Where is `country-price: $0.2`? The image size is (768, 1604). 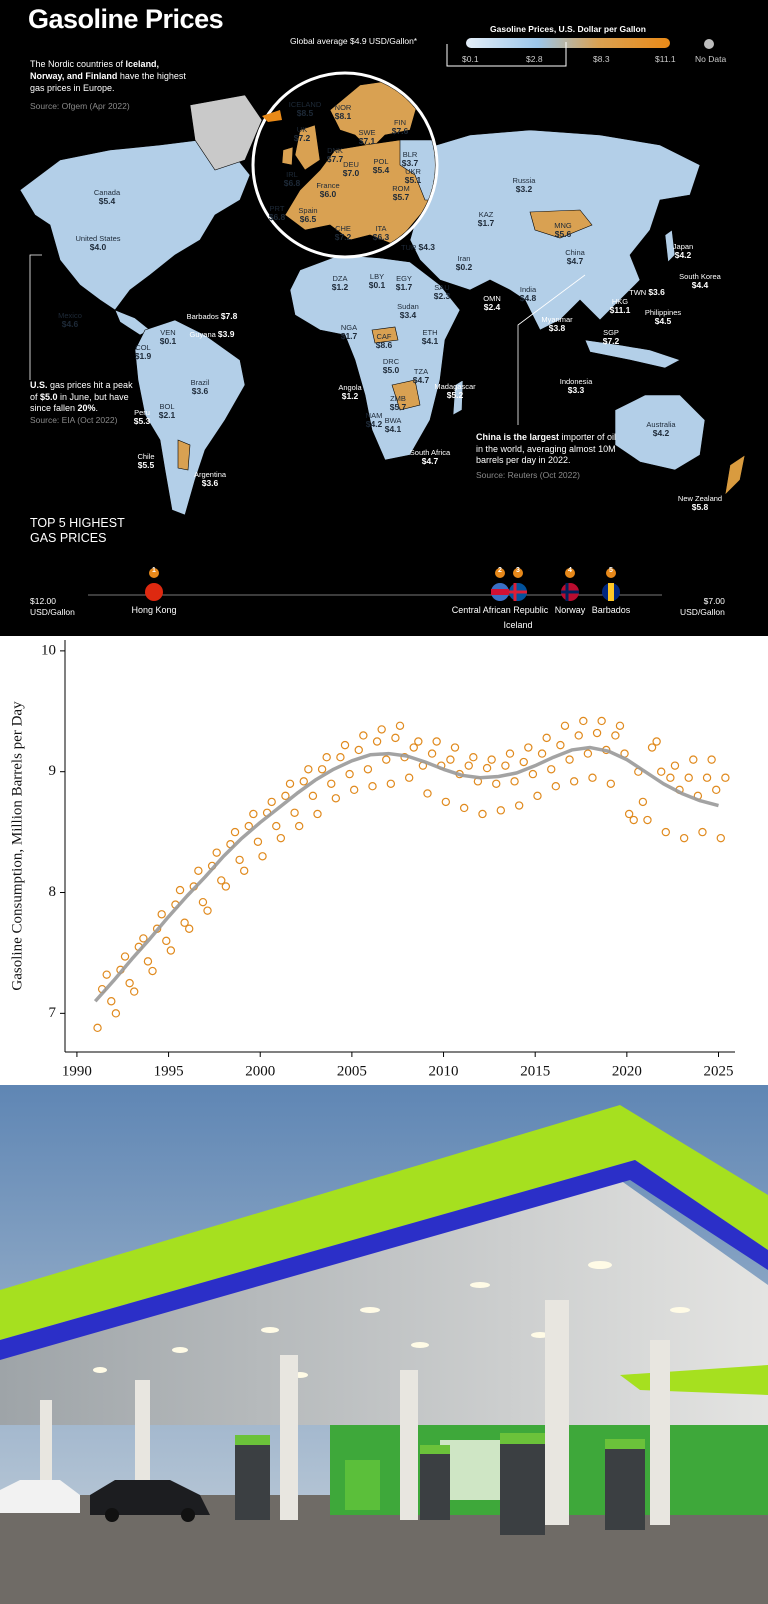
country-price: $0.2 is located at coordinates (464, 267).